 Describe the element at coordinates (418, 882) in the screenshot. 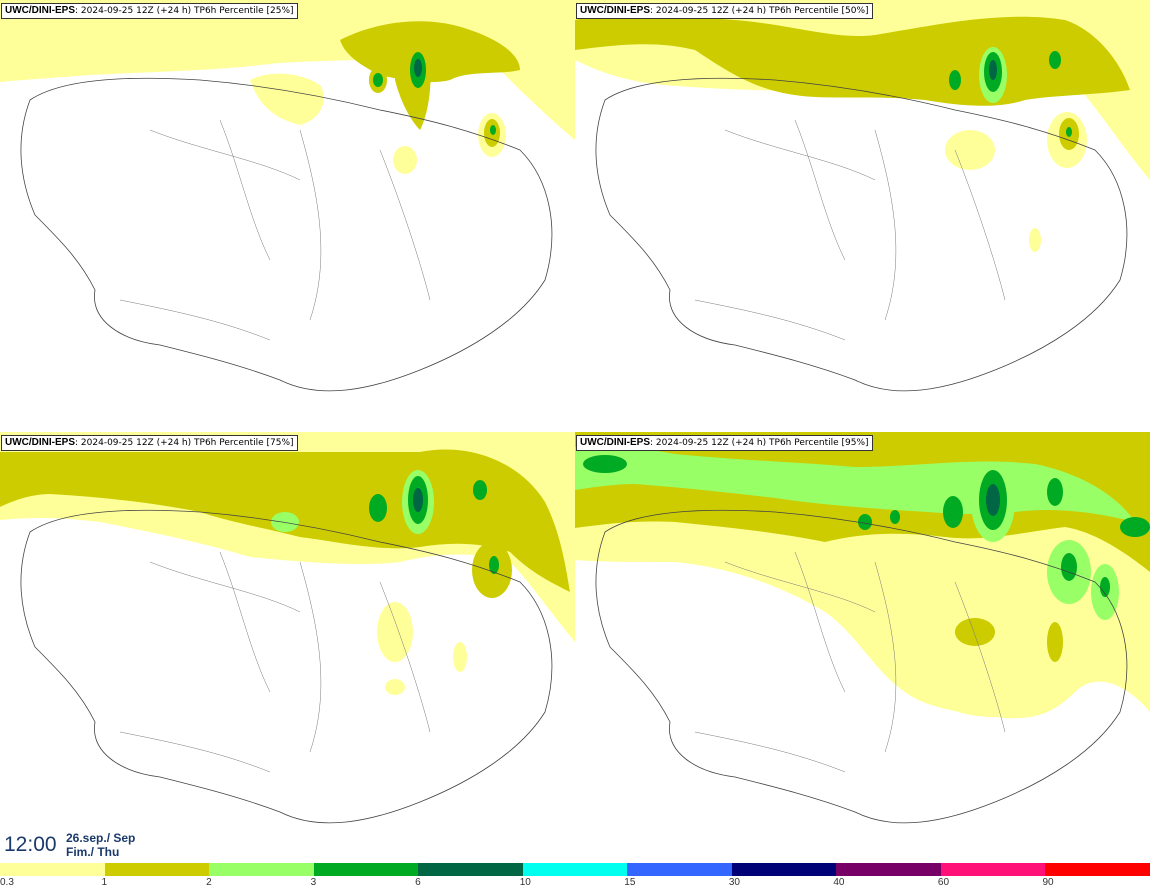

I see `legend-tick-label: 6` at that location.